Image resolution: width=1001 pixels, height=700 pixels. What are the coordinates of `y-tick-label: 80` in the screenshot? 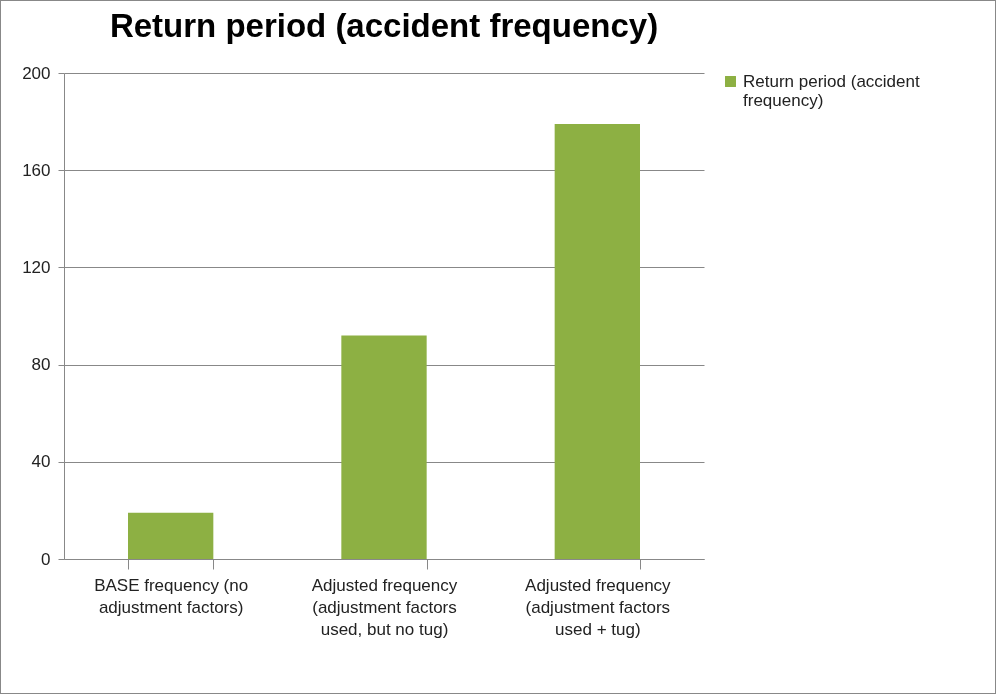 It's located at (41, 365).